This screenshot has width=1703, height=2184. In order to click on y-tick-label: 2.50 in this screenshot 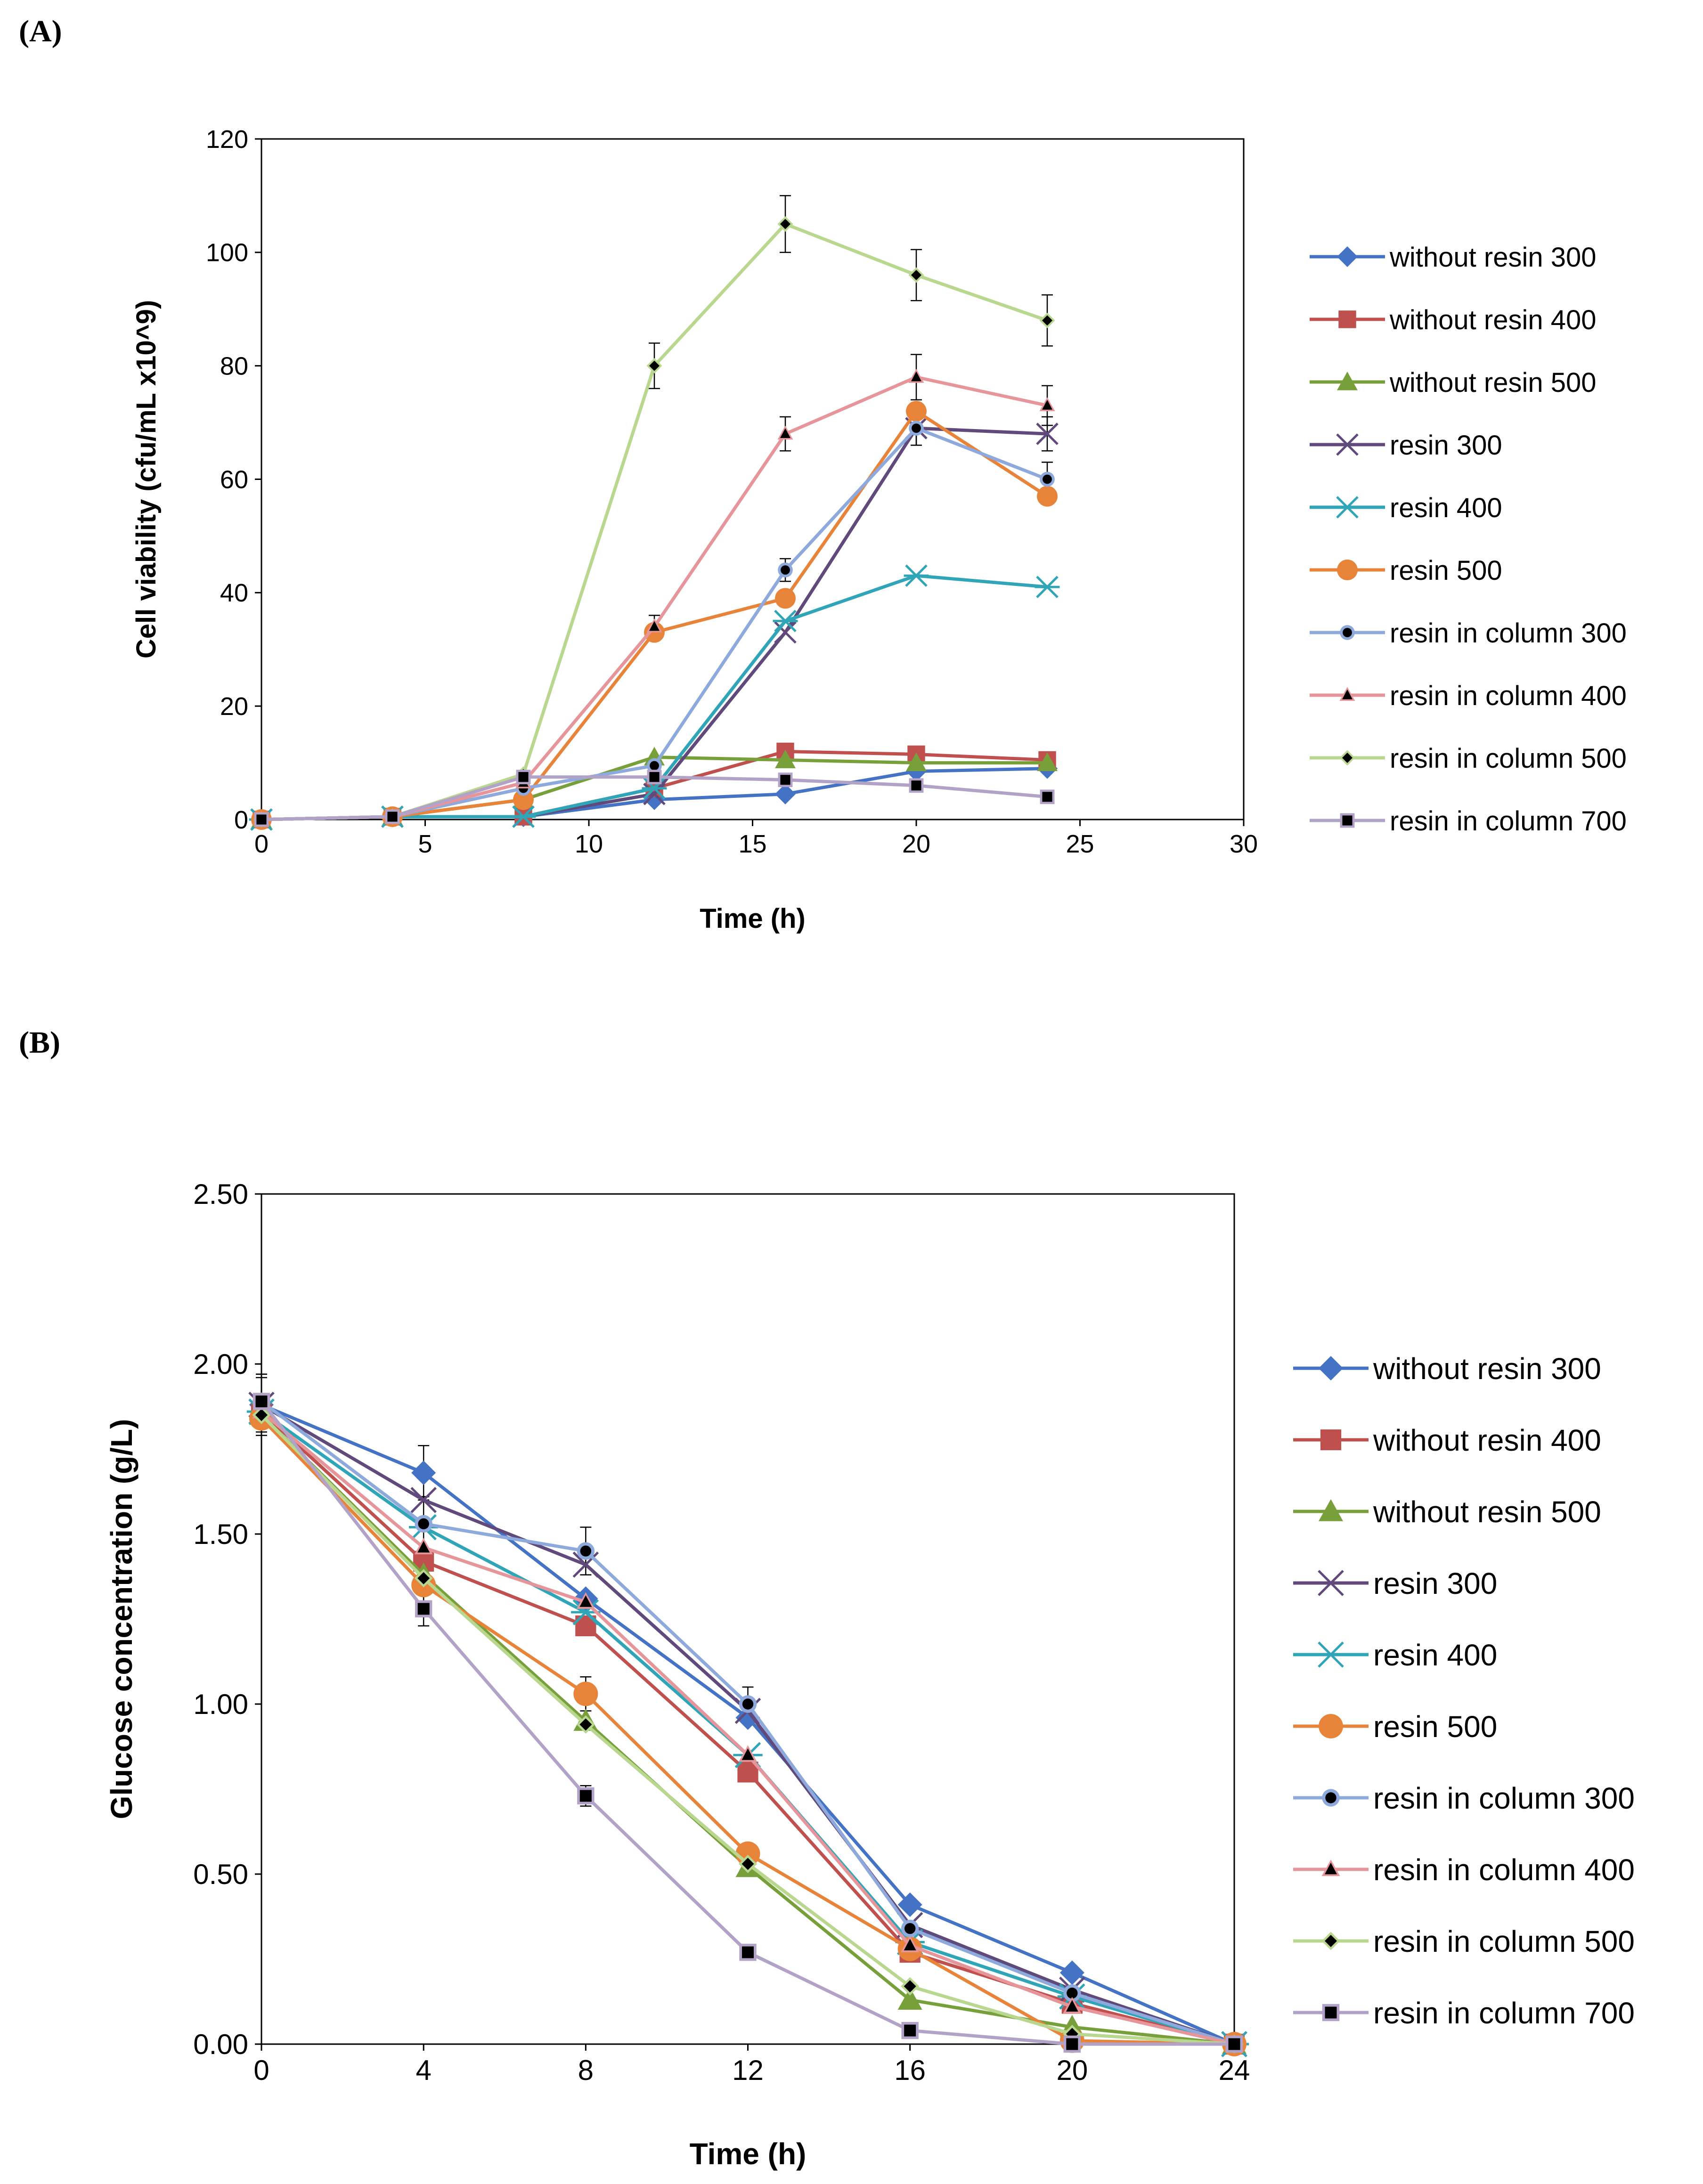, I will do `click(220, 1194)`.